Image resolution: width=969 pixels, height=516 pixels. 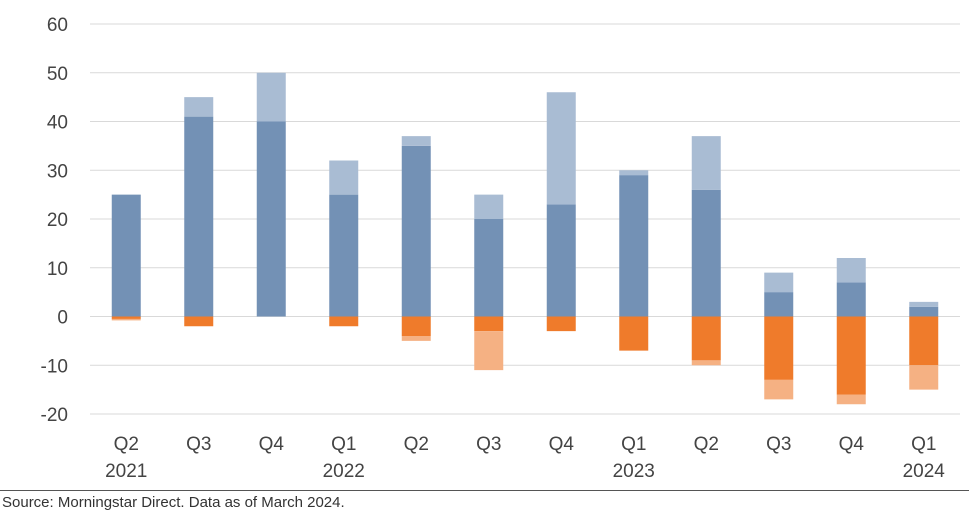 I want to click on y-tick-label: 40, so click(x=57, y=123).